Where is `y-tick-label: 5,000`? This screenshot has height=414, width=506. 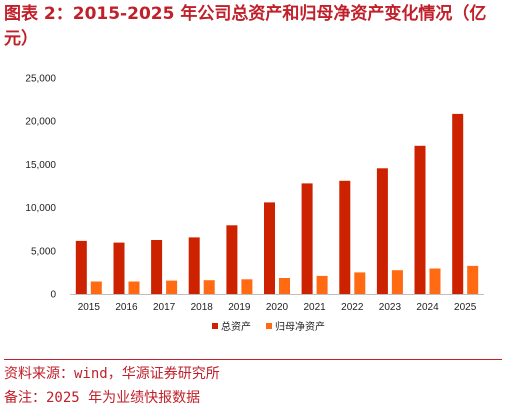 y-tick-label: 5,000 is located at coordinates (43, 251).